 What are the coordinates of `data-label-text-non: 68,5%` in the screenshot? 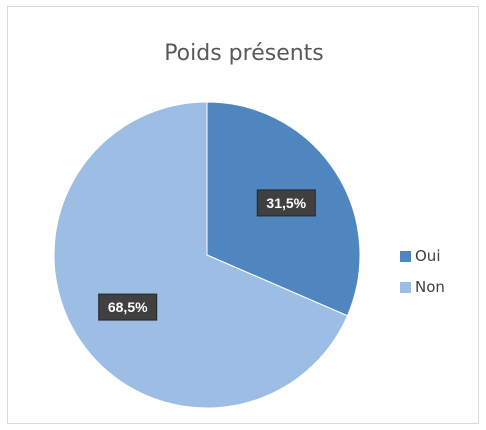 It's located at (128, 307).